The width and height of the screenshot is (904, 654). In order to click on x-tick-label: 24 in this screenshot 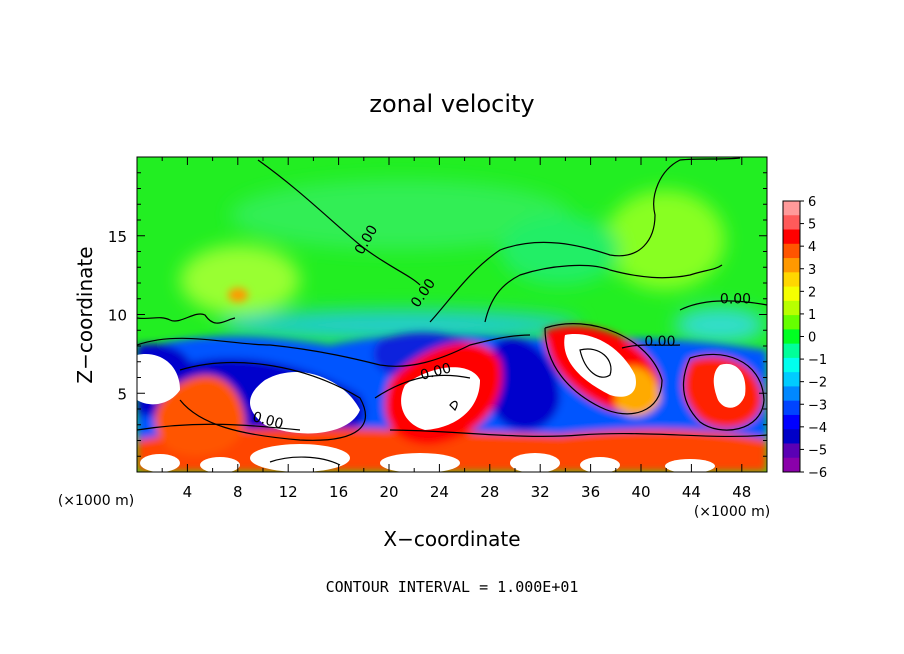, I will do `click(439, 492)`.